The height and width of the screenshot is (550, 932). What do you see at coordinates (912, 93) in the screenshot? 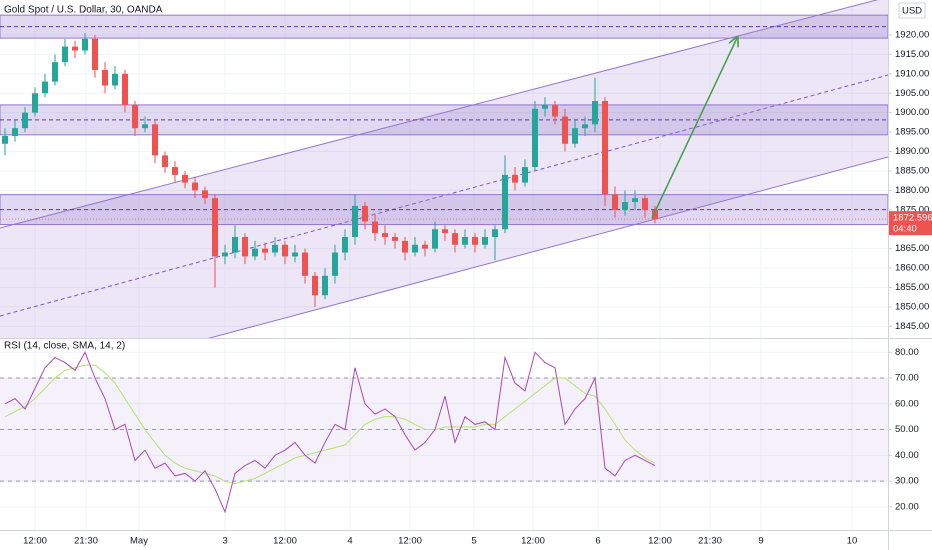
I see `y-tick-label: 1905.00` at bounding box center [912, 93].